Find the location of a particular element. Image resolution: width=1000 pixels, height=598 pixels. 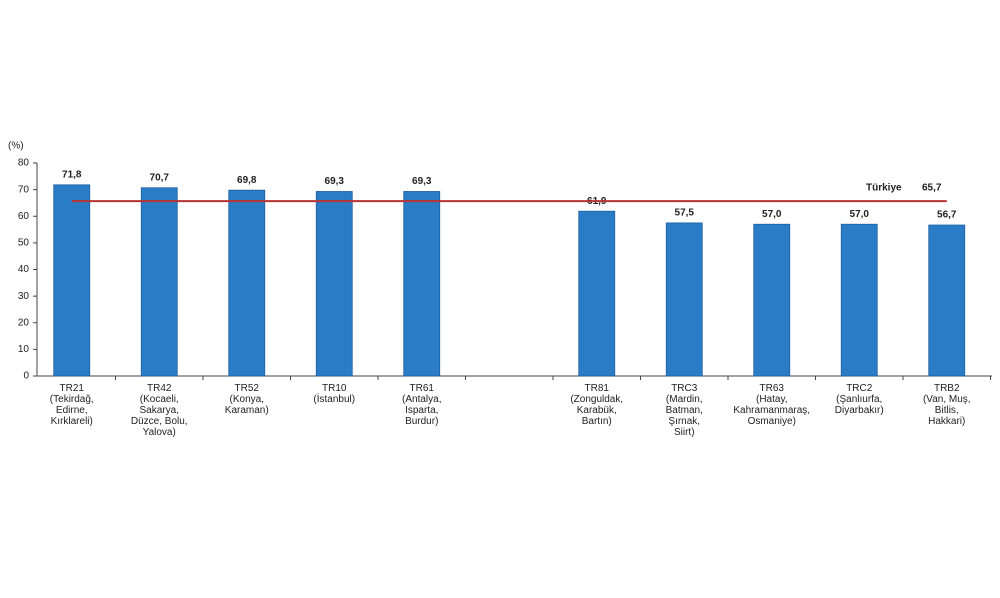

reference-label: Türkiye is located at coordinates (884, 188).